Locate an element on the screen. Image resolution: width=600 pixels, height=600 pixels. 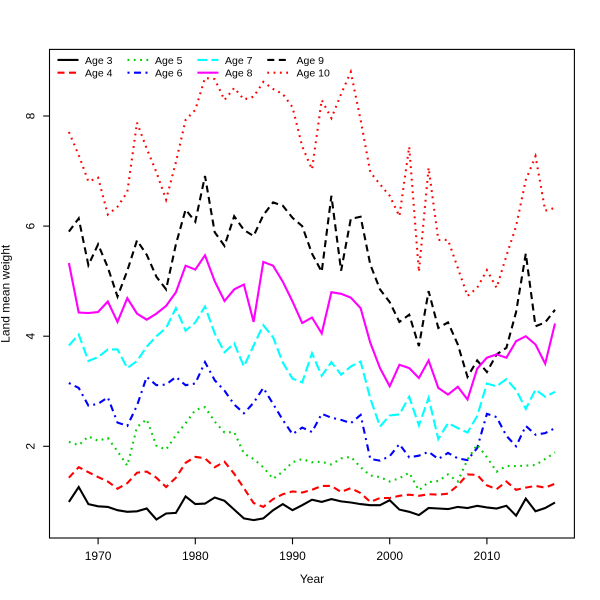
svg-text: 6 is located at coordinates (31, 225).